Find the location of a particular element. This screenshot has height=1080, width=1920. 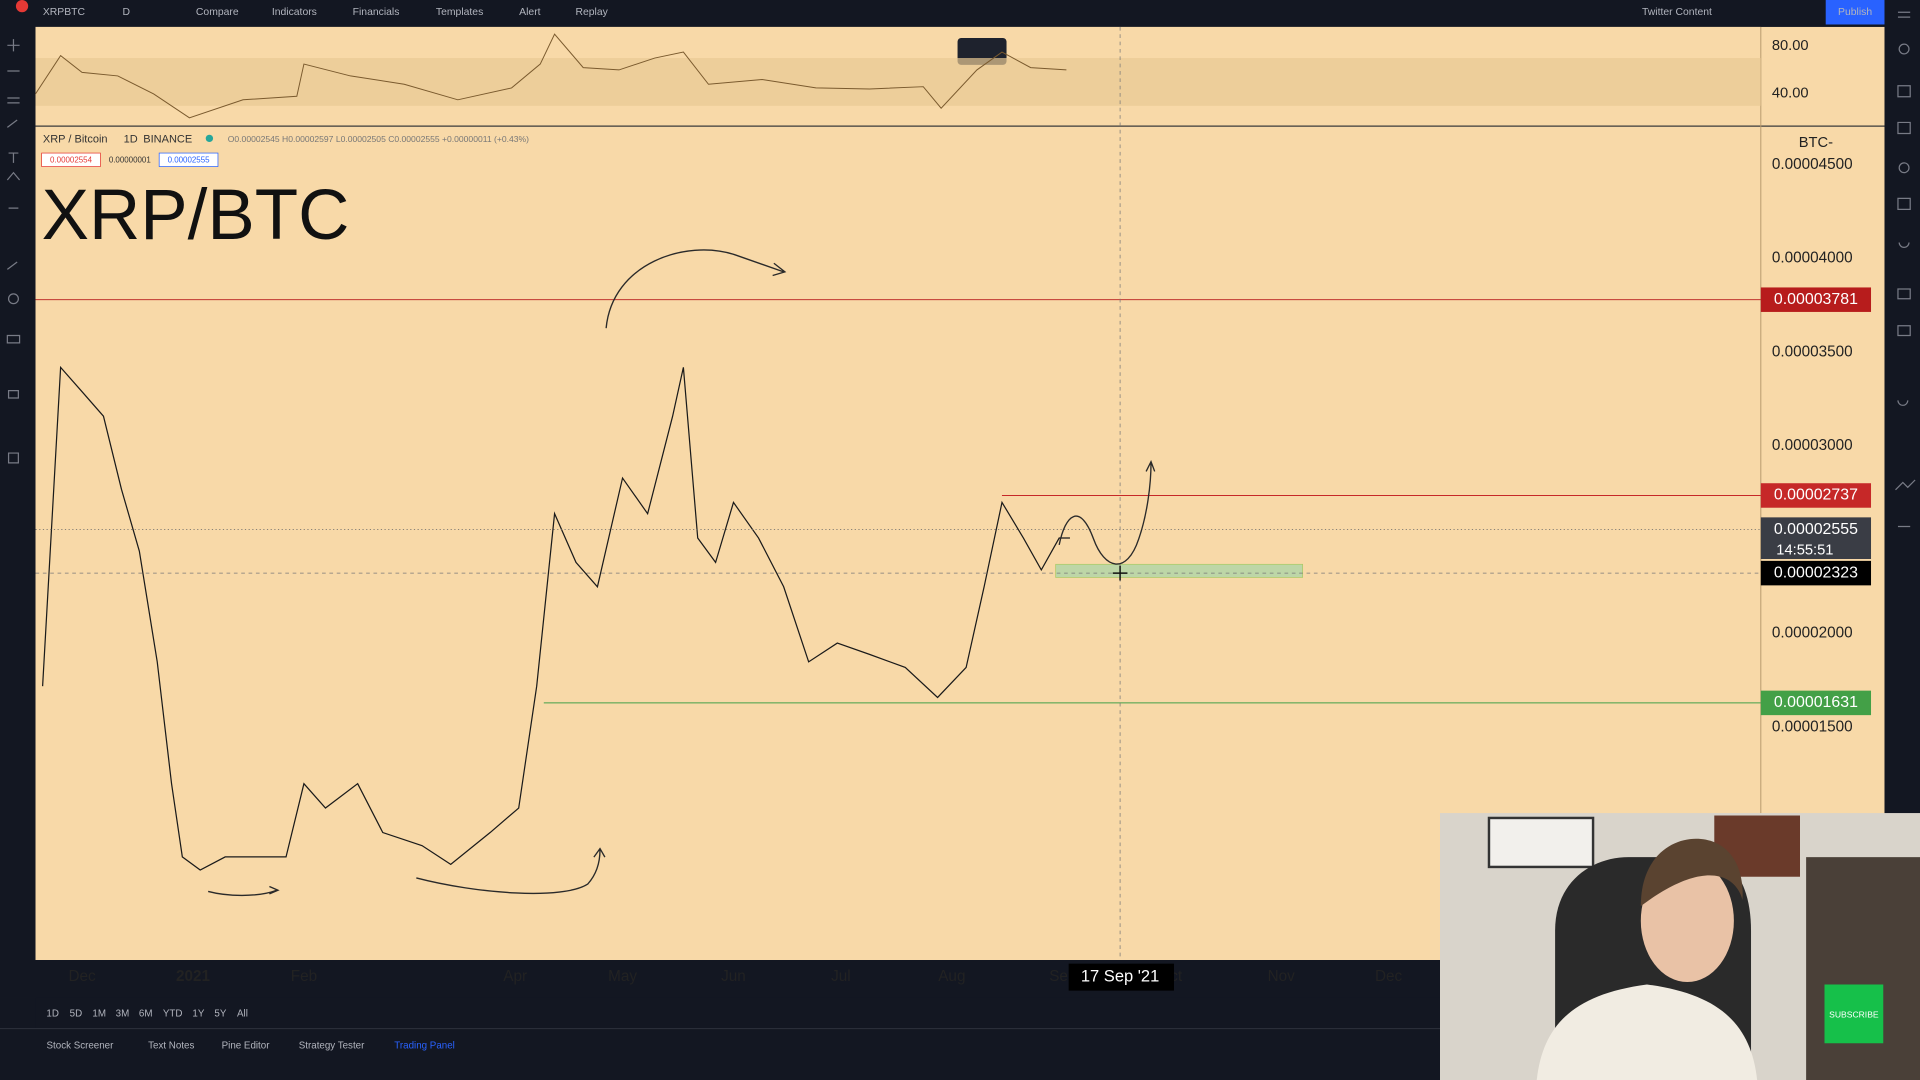

x-tick-label: 2021 is located at coordinates (193, 976).